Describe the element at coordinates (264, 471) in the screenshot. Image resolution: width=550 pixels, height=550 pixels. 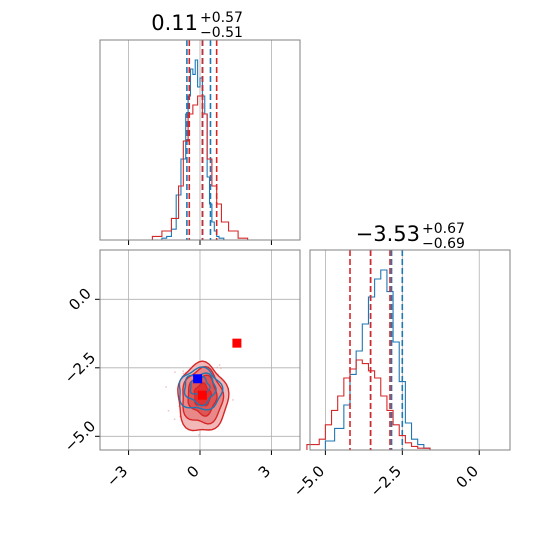
I see `joint-xtick-label: 3` at that location.